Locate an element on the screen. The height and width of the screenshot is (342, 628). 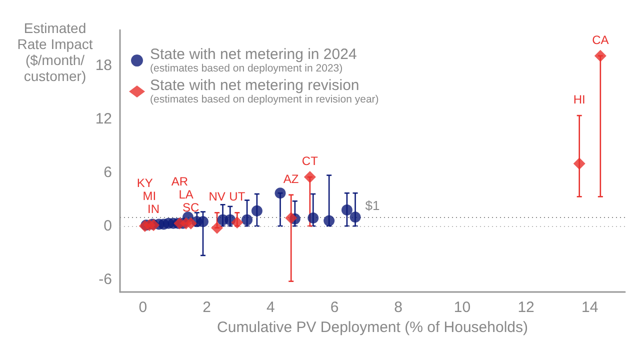
annotation: AR is located at coordinates (179, 181).